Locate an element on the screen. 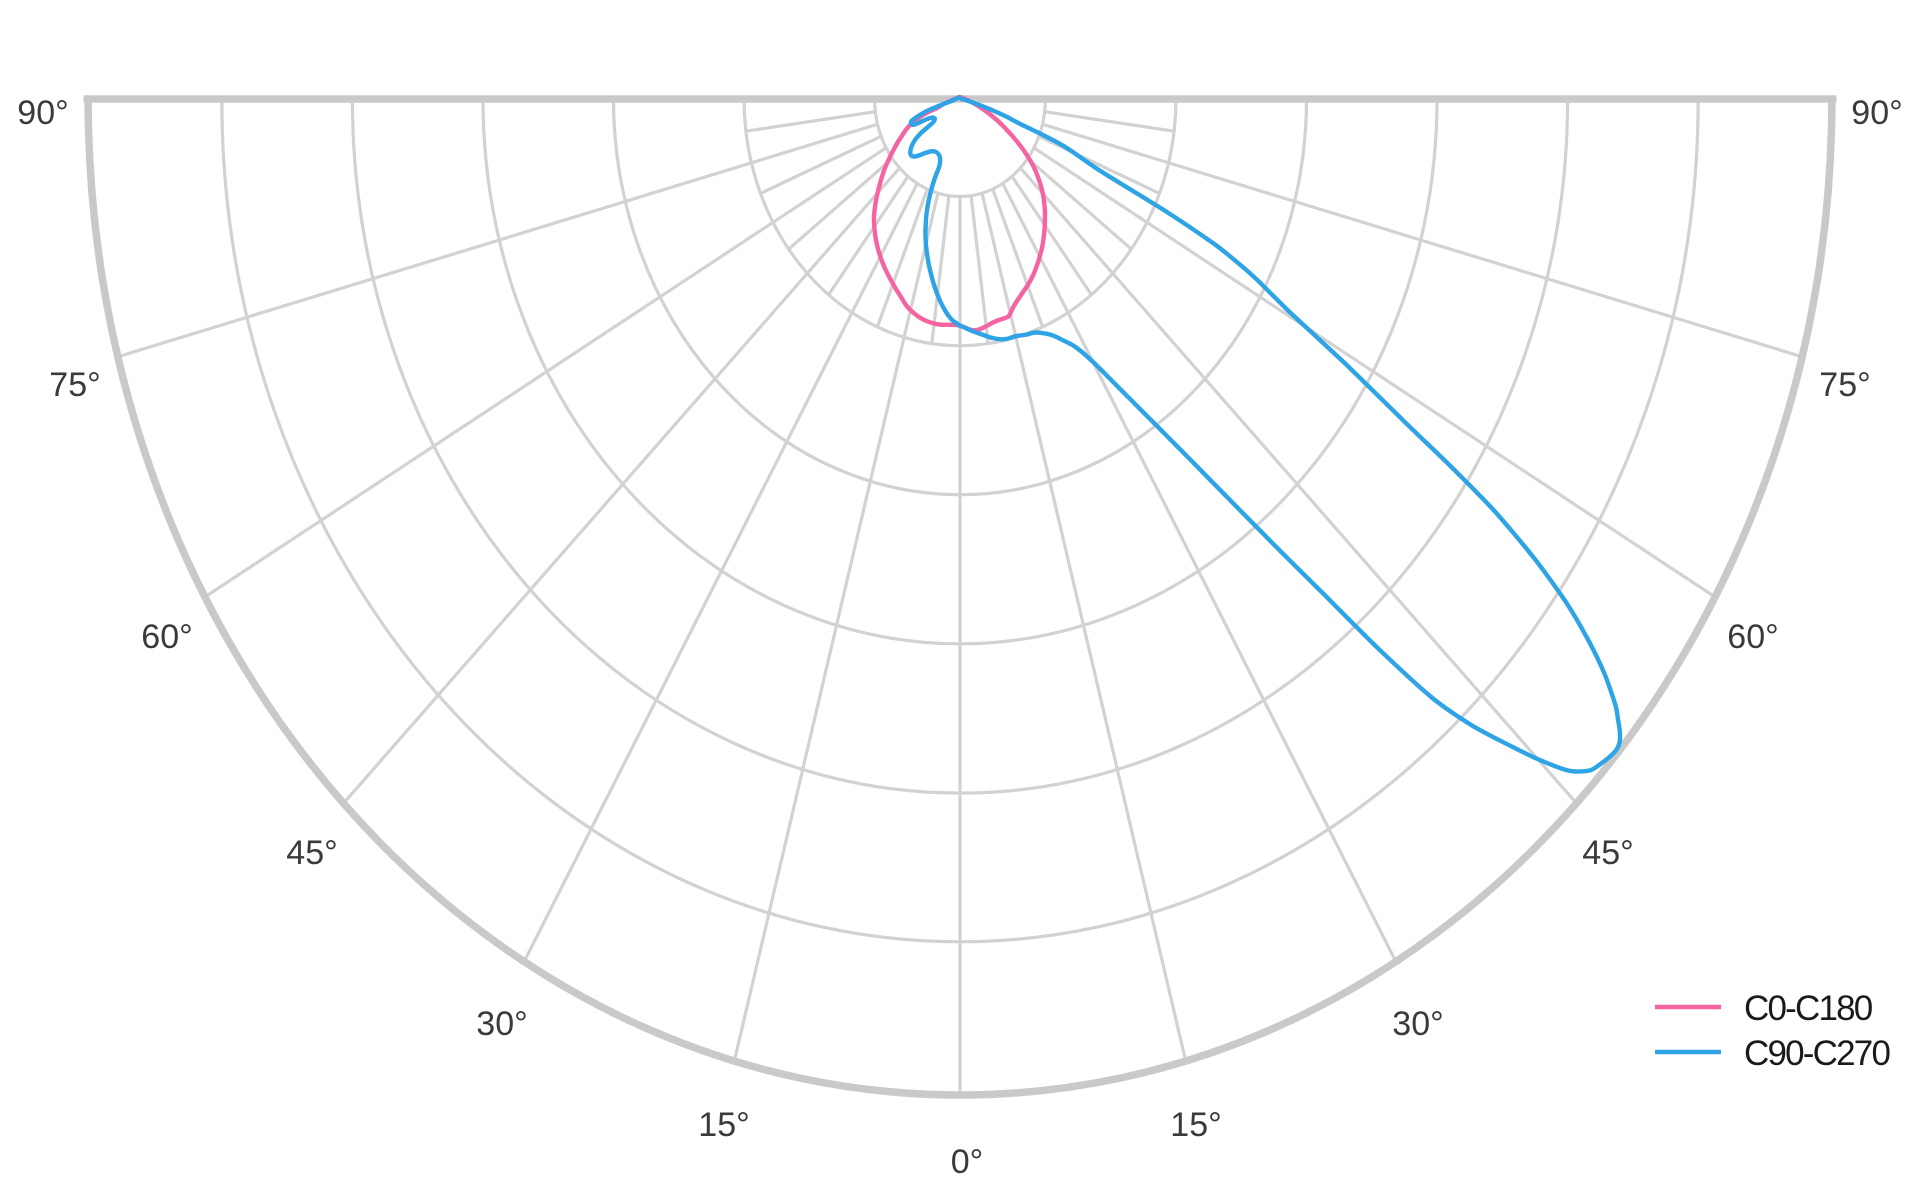 This screenshot has height=1177, width=1920. svg-text: C90-C270 is located at coordinates (1817, 1053).